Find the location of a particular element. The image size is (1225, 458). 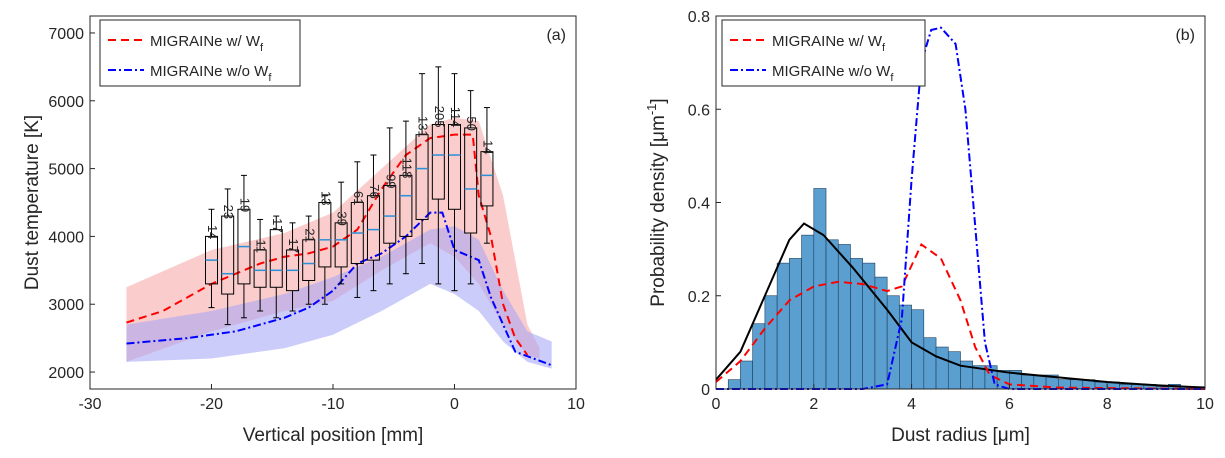

x-axis-label: Vertical position [mm] is located at coordinates (333, 435).